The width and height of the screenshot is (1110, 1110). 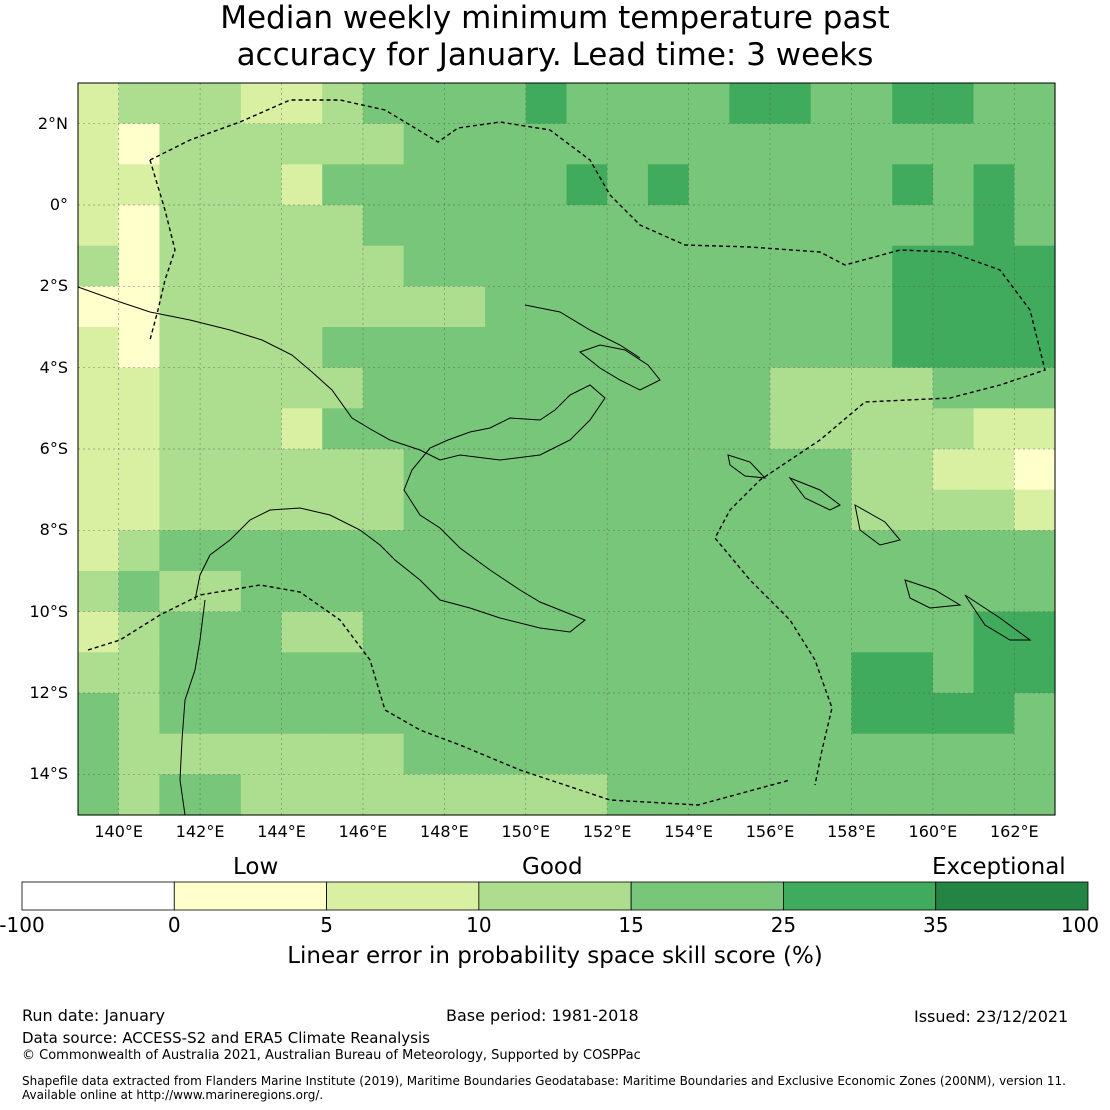 What do you see at coordinates (555, 55) in the screenshot?
I see `title-line-2: accuracy for January. Lead time: 3 weeks` at bounding box center [555, 55].